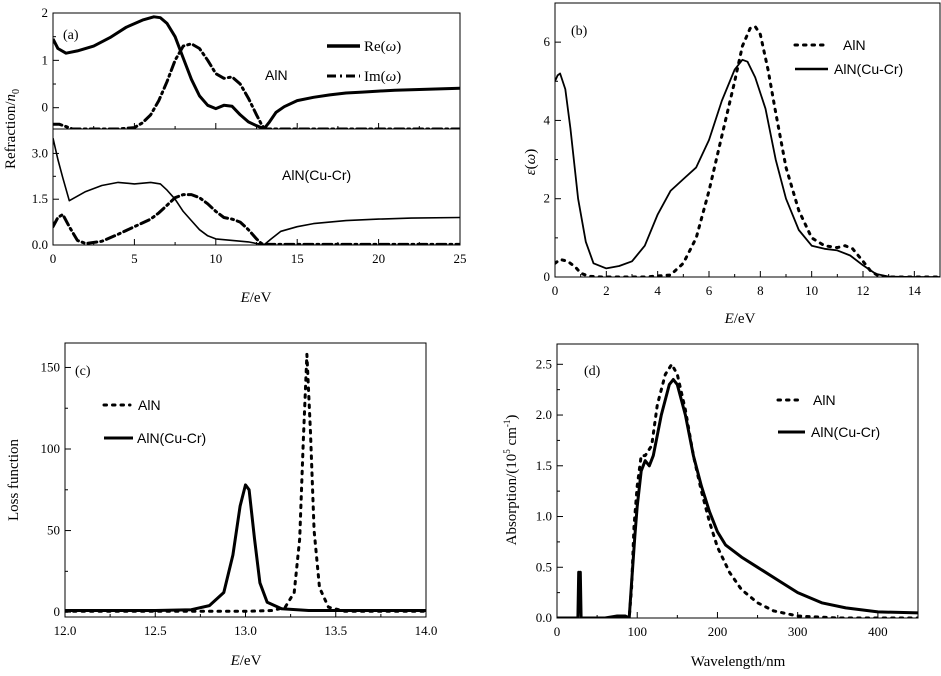 This screenshot has width=941, height=676. What do you see at coordinates (854, 45) in the screenshot?
I see `panel-b-legend-label-aln: AlN` at bounding box center [854, 45].